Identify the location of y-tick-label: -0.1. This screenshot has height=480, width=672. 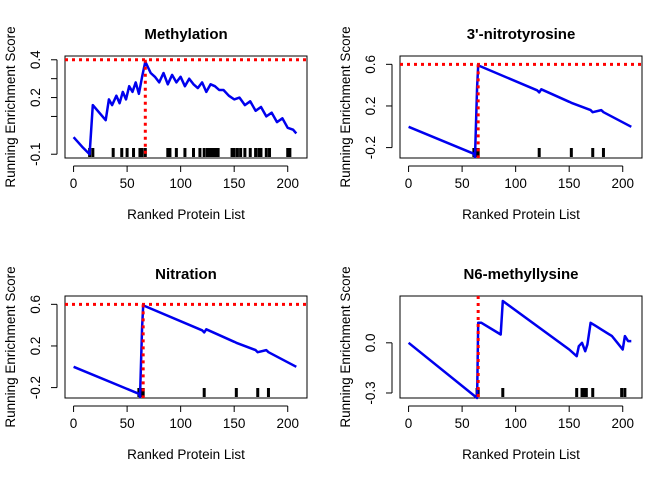
(35, 154).